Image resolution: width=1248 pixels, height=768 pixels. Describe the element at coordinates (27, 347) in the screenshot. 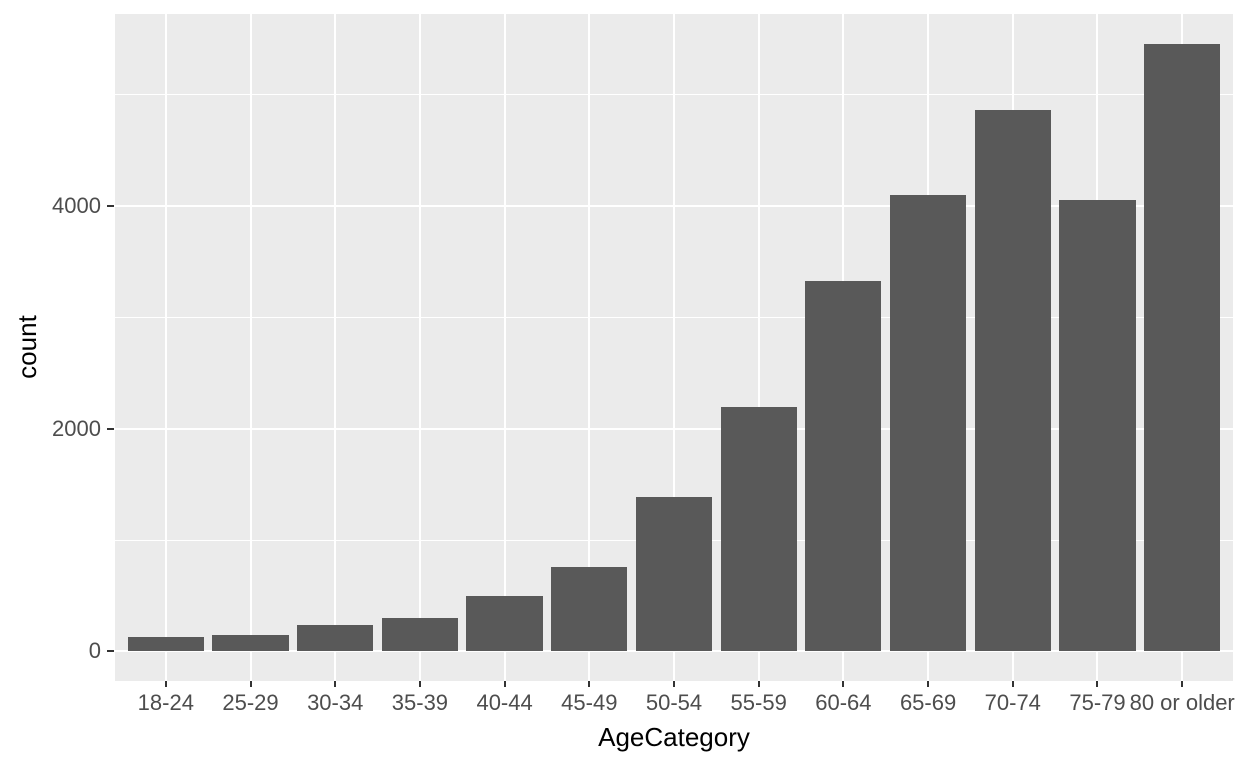

I see `y-axis-title: count` at that location.